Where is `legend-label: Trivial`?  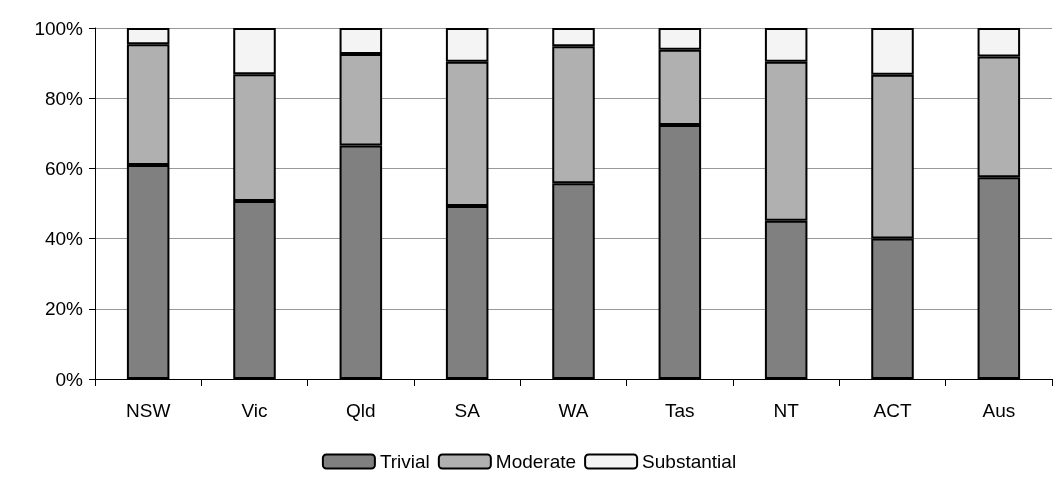
legend-label: Trivial is located at coordinates (404, 461).